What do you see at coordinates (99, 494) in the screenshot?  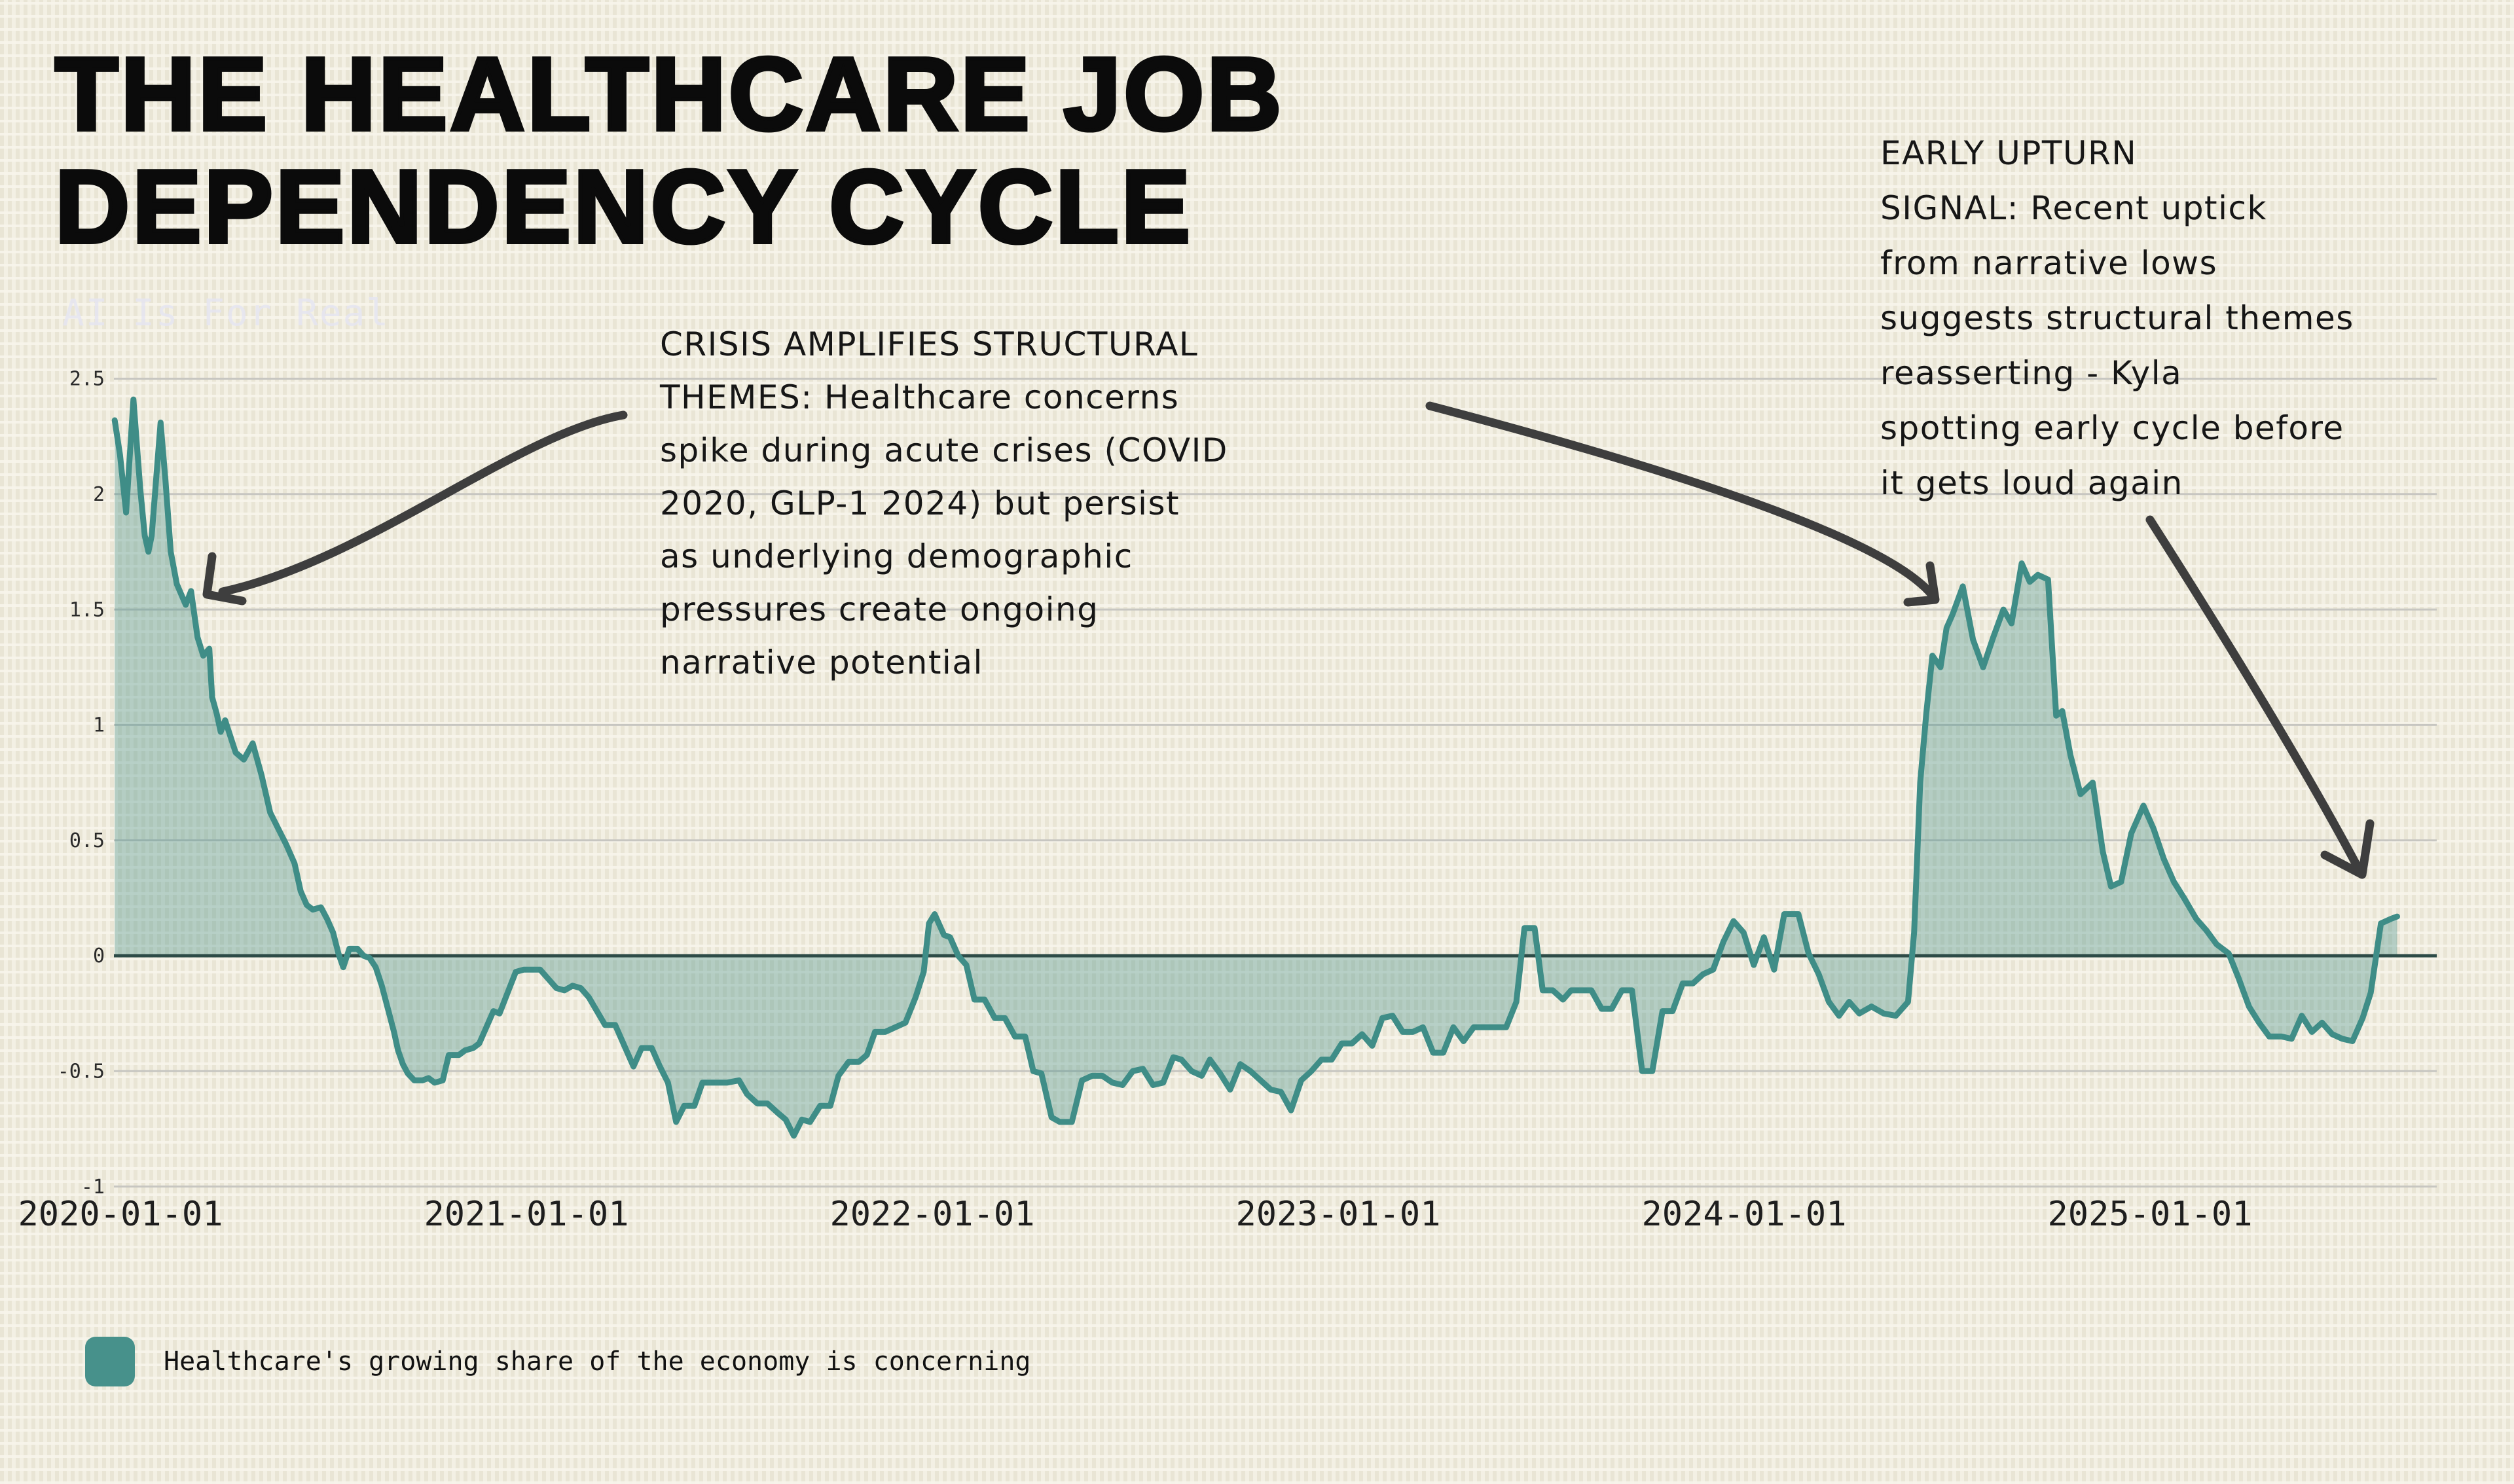 I see `y-tick-label: 2` at bounding box center [99, 494].